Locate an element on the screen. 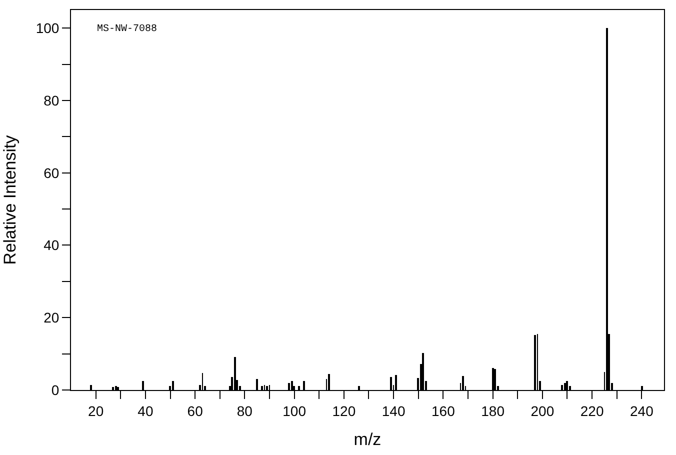 This screenshot has height=455, width=676. x-tick-label: 120 is located at coordinates (344, 410).